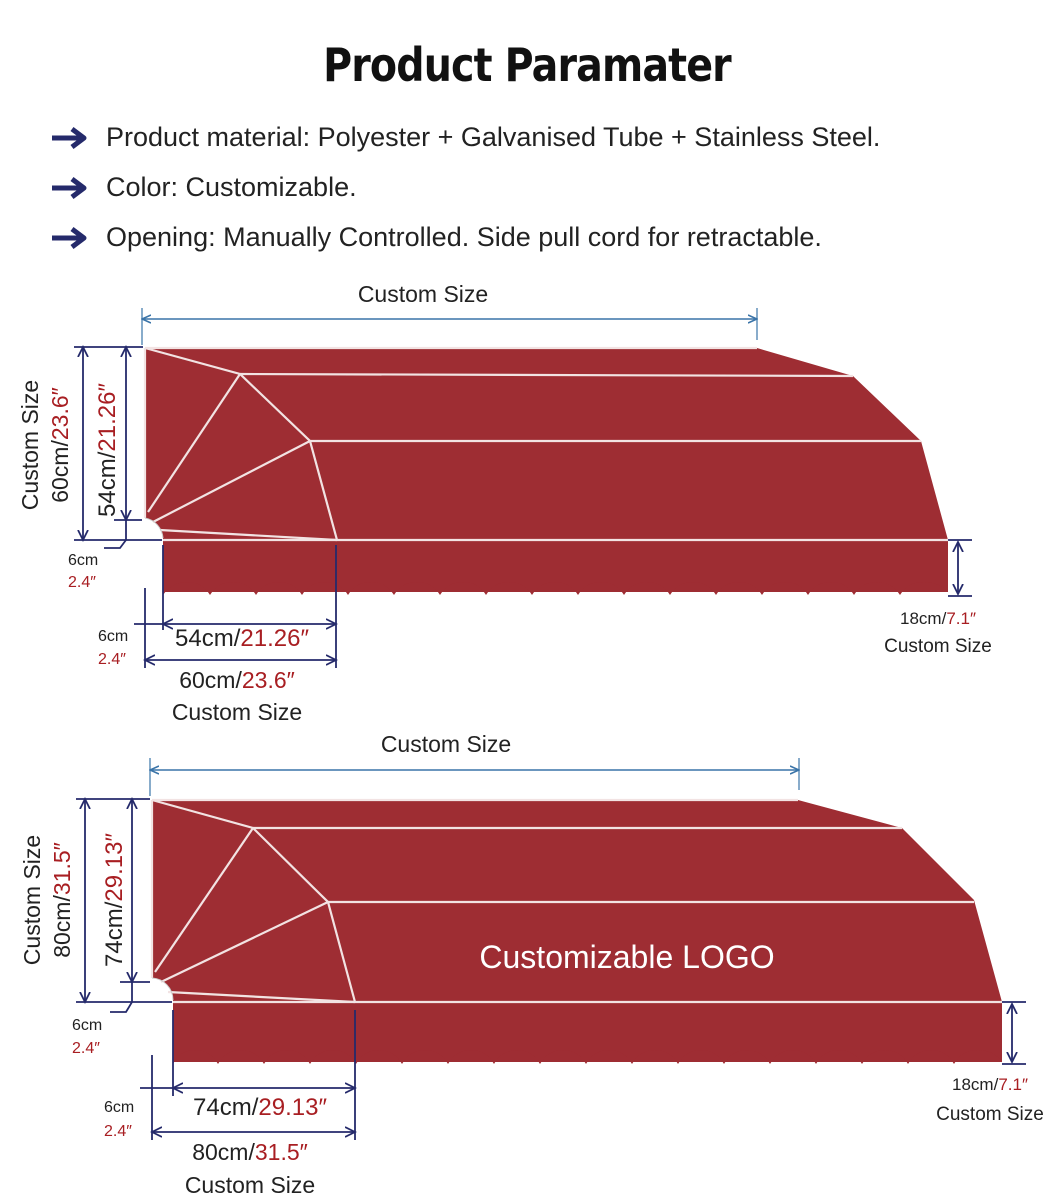 This screenshot has height=1200, width=1054. I want to click on d2-valance-label: Custom Size, so click(990, 1114).